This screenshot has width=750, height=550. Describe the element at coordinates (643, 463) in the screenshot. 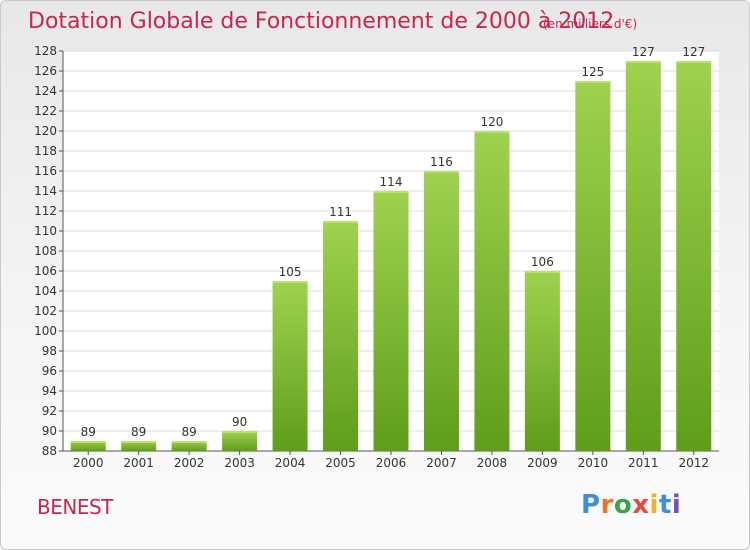

I see `x-tick-label: 2011` at that location.